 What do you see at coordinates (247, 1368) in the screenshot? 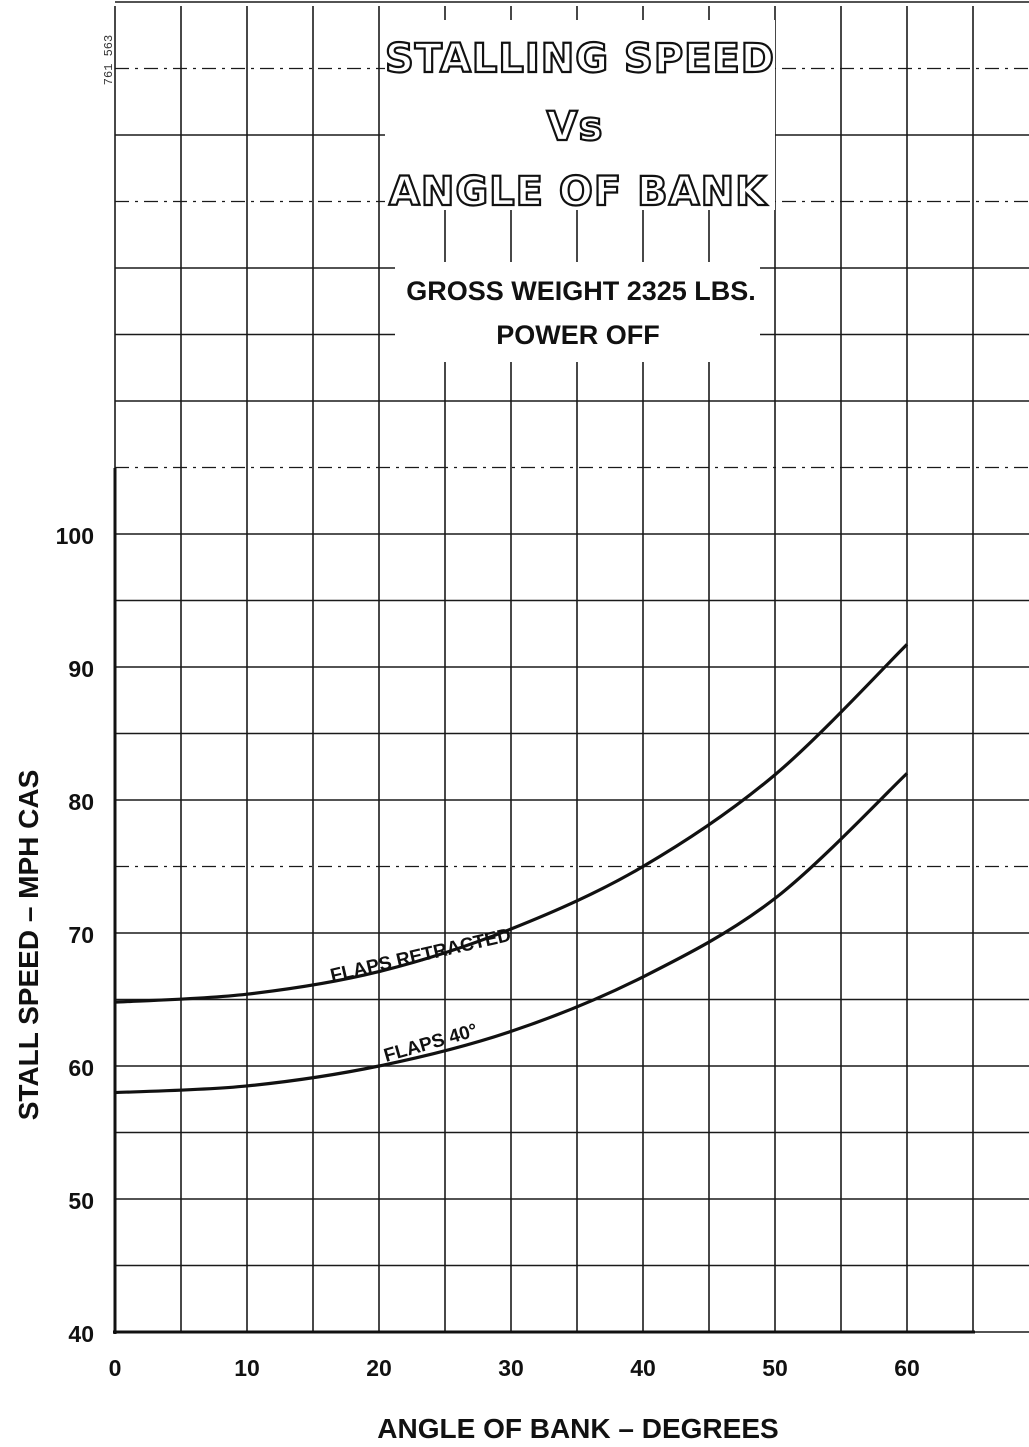
I see `x-tick-label: 10` at bounding box center [247, 1368].